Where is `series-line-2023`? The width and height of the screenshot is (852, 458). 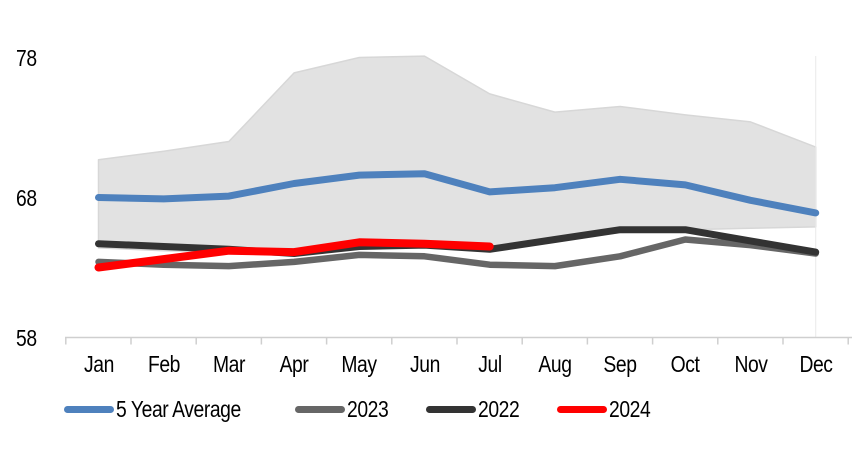 series-line-2023 is located at coordinates (457, 253).